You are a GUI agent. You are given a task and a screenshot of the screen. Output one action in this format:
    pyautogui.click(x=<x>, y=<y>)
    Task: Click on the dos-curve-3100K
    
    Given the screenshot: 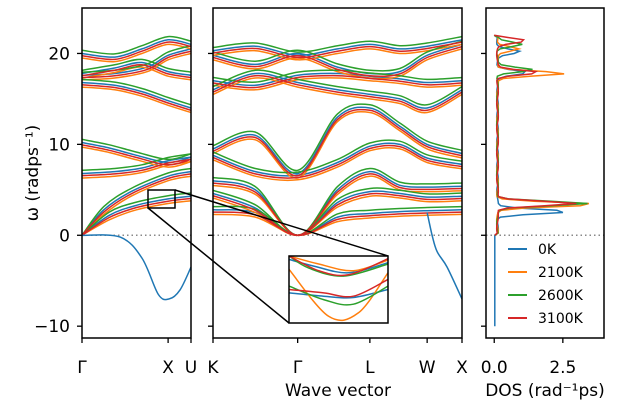 What is the action you would take?
    pyautogui.click(x=535, y=135)
    